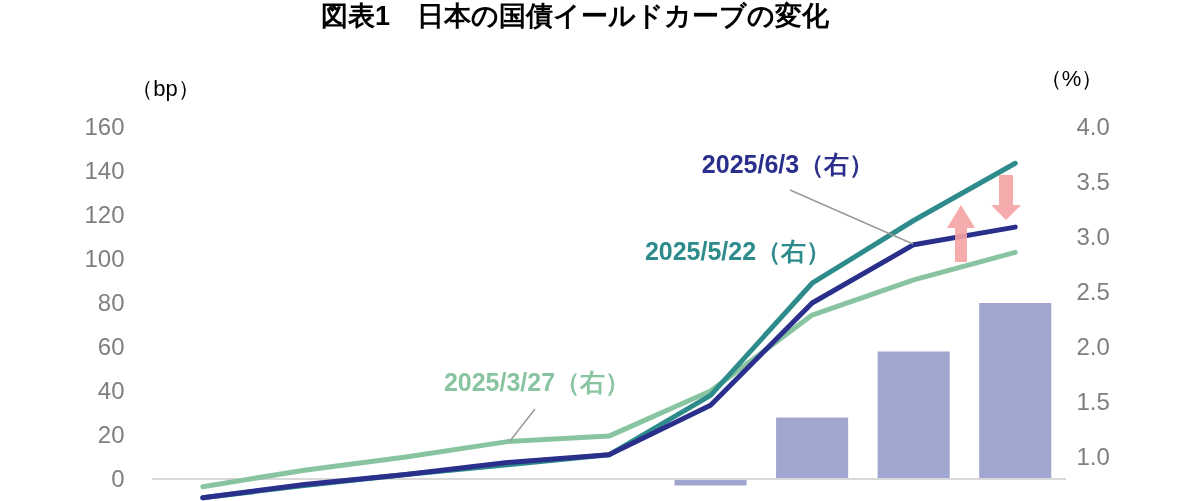  Describe the element at coordinates (111, 434) in the screenshot. I see `y-tick-label: 20` at that location.